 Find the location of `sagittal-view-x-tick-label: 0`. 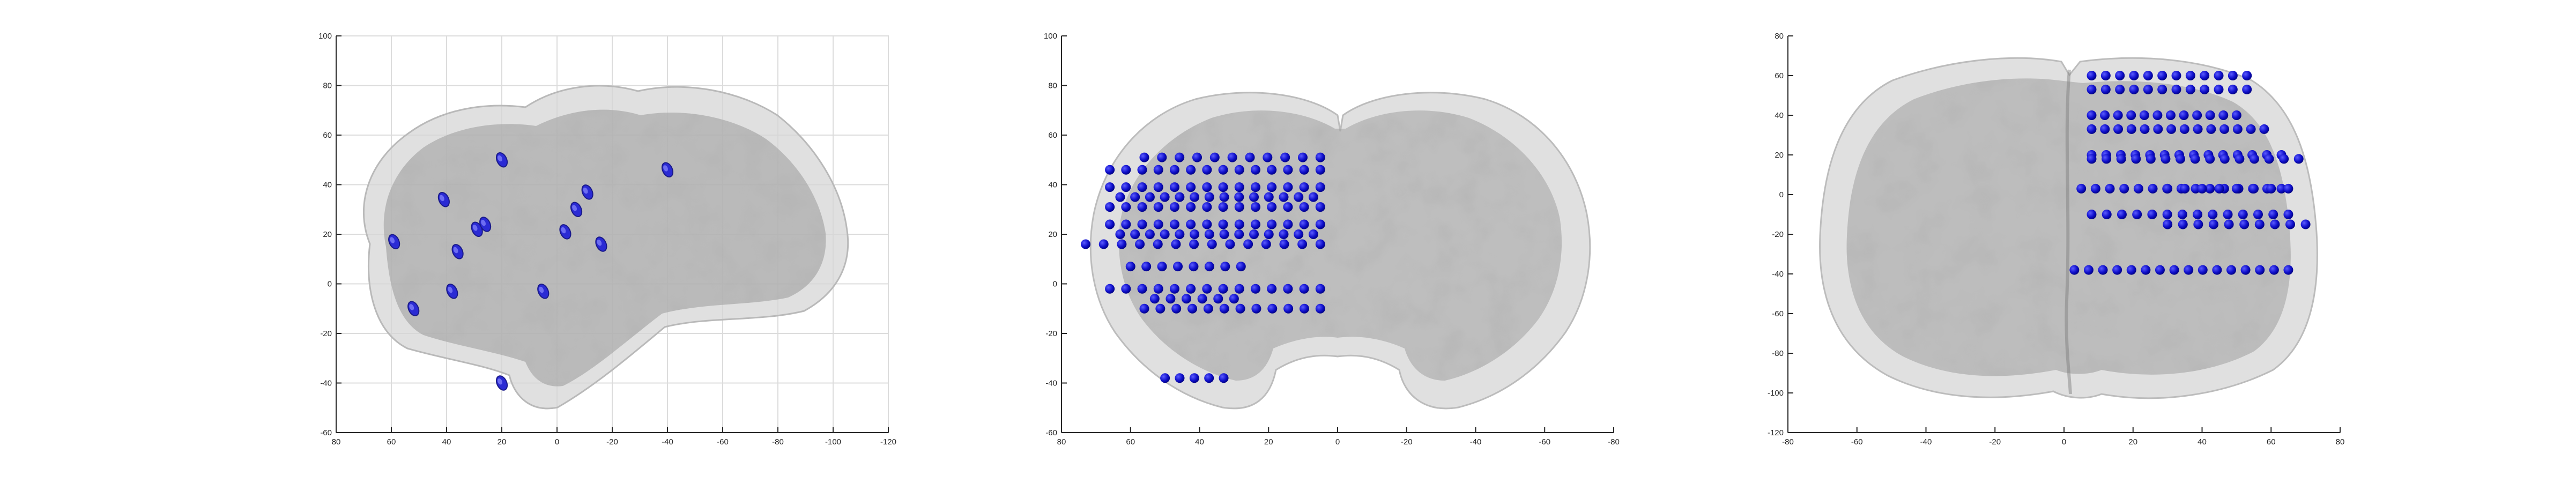

sagittal-view-x-tick-label: 0 is located at coordinates (557, 442).